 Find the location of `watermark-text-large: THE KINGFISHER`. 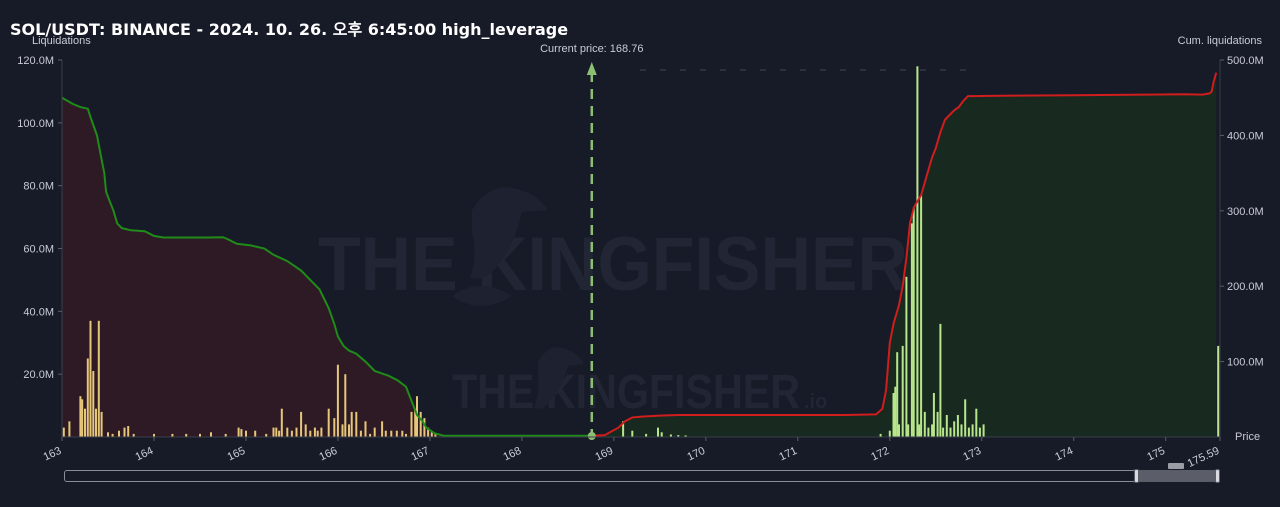

watermark-text-large: THE KINGFISHER is located at coordinates (613, 264).